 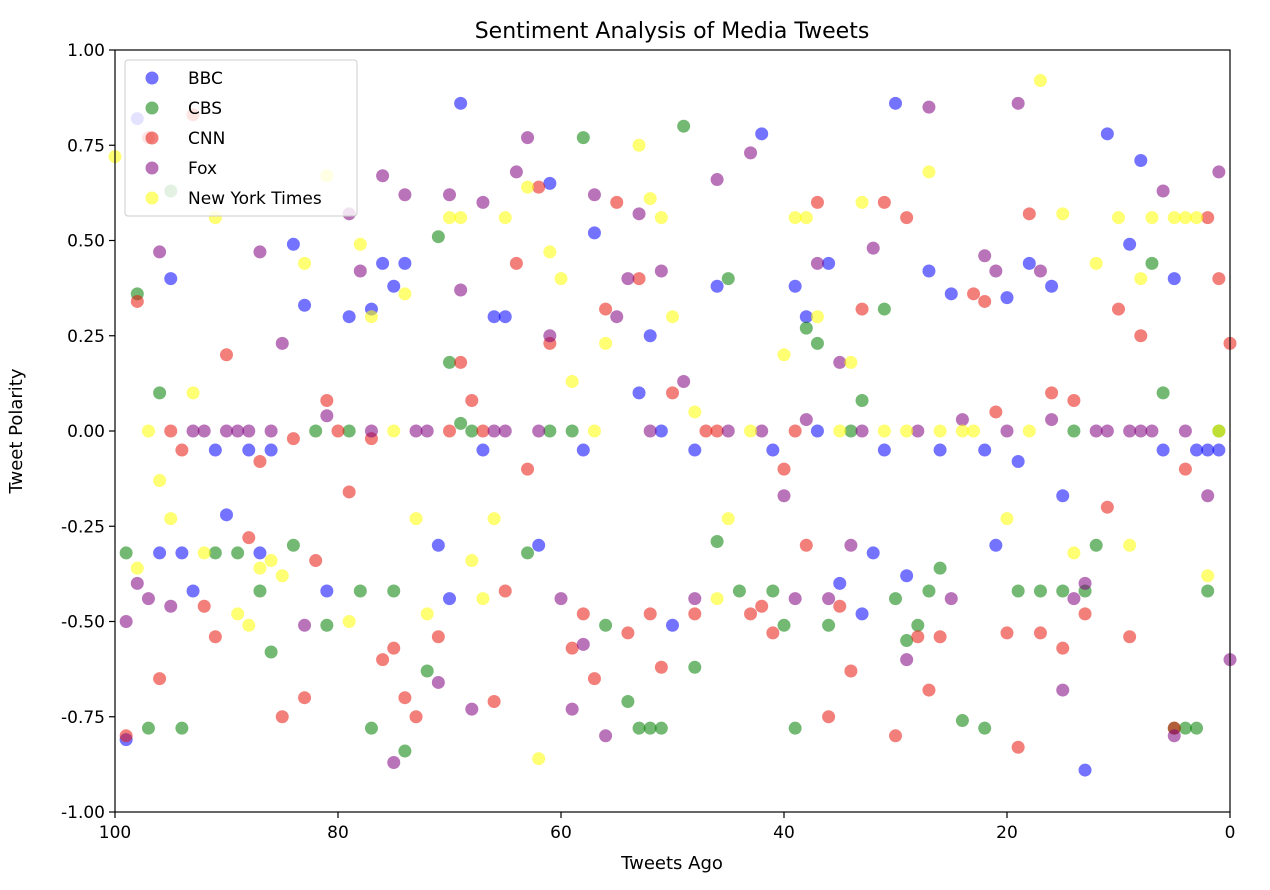 What do you see at coordinates (16, 431) in the screenshot?
I see `y-axis-label: Tweet Polarity` at bounding box center [16, 431].